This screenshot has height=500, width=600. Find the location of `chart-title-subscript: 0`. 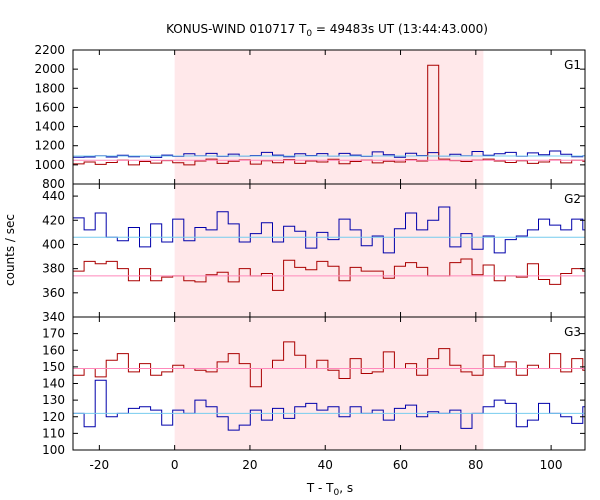

chart-title-subscript: 0 is located at coordinates (309, 34).